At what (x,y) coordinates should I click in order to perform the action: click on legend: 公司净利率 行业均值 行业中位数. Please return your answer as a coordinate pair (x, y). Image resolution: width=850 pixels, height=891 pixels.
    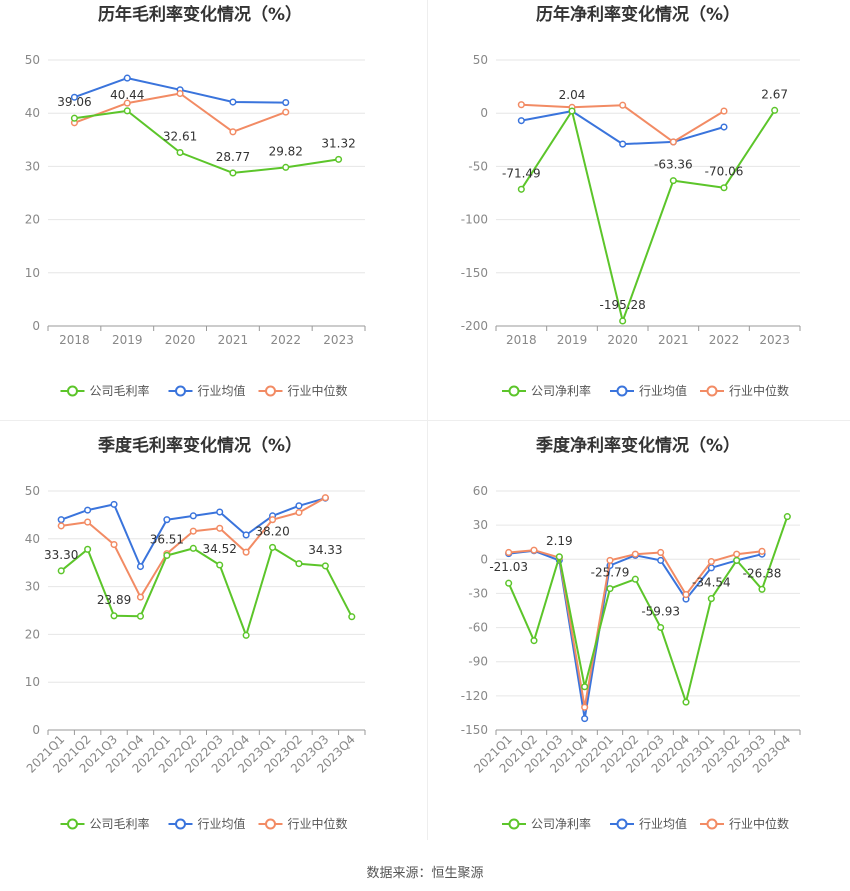
    Looking at the image, I should click on (645, 823).